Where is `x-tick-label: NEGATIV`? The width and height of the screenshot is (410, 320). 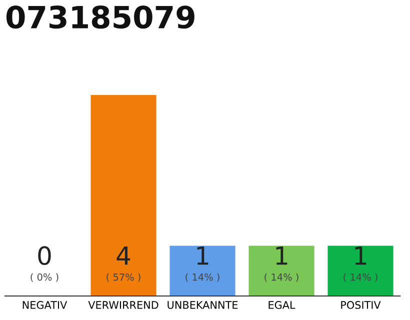 x-tick-label: NEGATIV is located at coordinates (45, 305).